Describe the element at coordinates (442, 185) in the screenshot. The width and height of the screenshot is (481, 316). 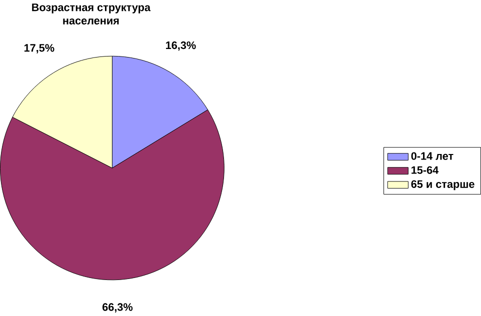
I see `legend-label: 65 и старше` at that location.